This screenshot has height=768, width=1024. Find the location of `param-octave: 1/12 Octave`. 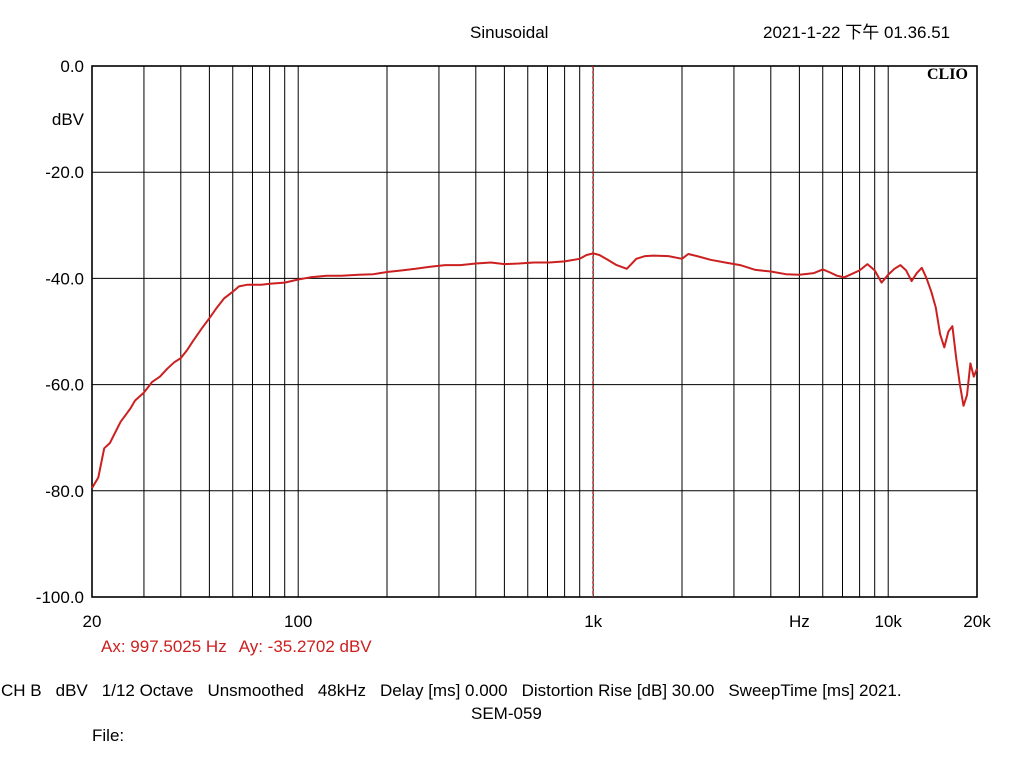

param-octave: 1/12 Octave is located at coordinates (147, 690).